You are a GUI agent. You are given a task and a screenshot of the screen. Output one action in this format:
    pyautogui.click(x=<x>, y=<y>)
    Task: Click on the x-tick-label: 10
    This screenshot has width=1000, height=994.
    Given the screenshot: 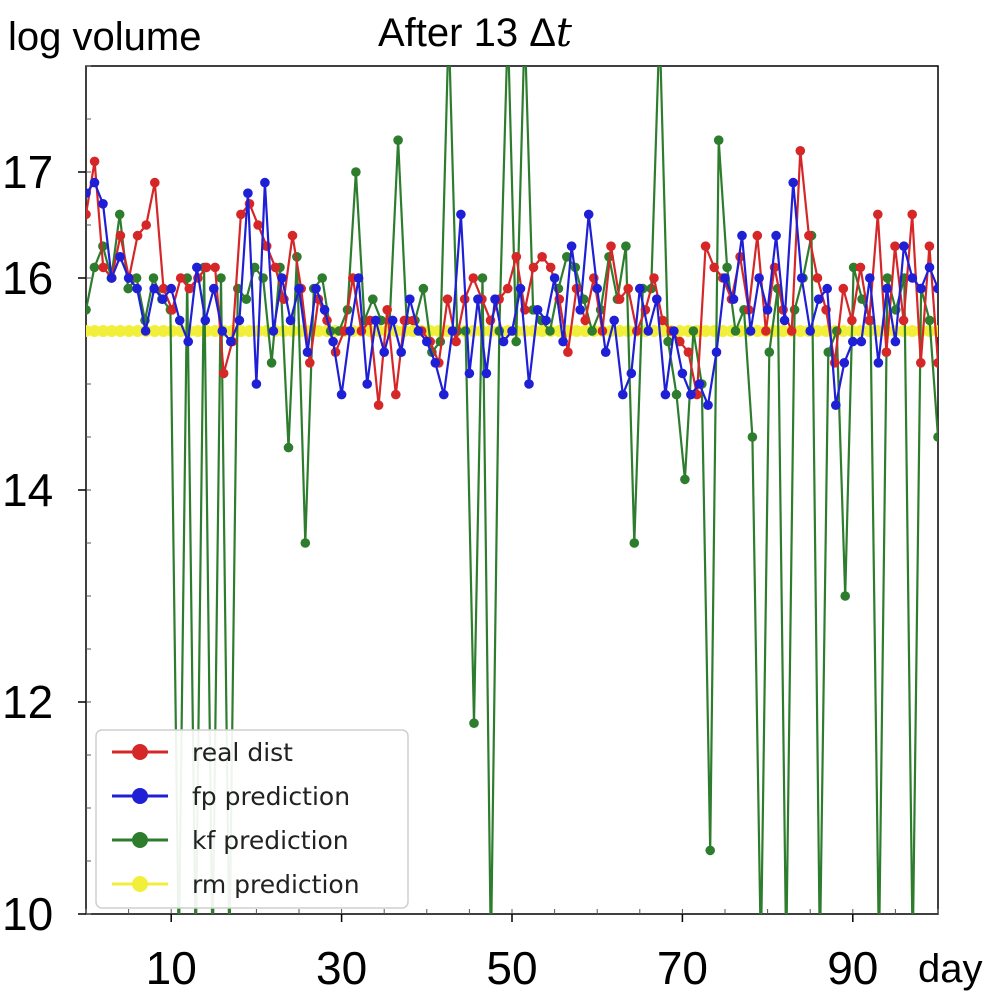 What is the action you would take?
    pyautogui.click(x=171, y=968)
    